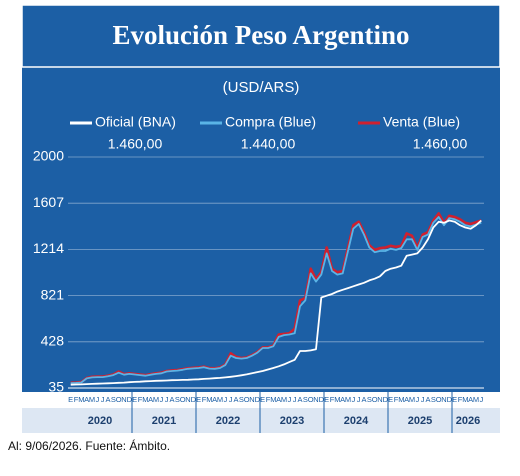 This screenshot has width=520, height=476. I want to click on month-strip, so click(261, 400).